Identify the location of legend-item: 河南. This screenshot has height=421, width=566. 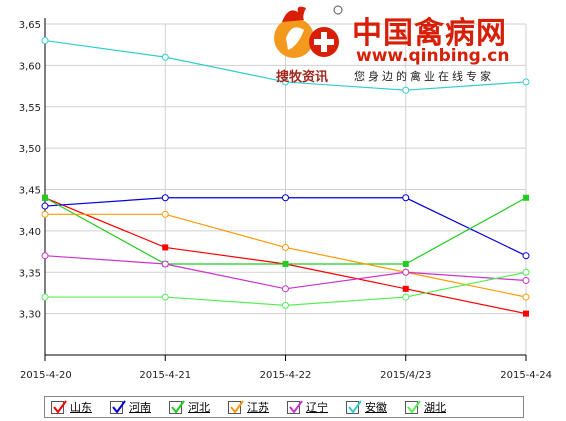
(130, 407).